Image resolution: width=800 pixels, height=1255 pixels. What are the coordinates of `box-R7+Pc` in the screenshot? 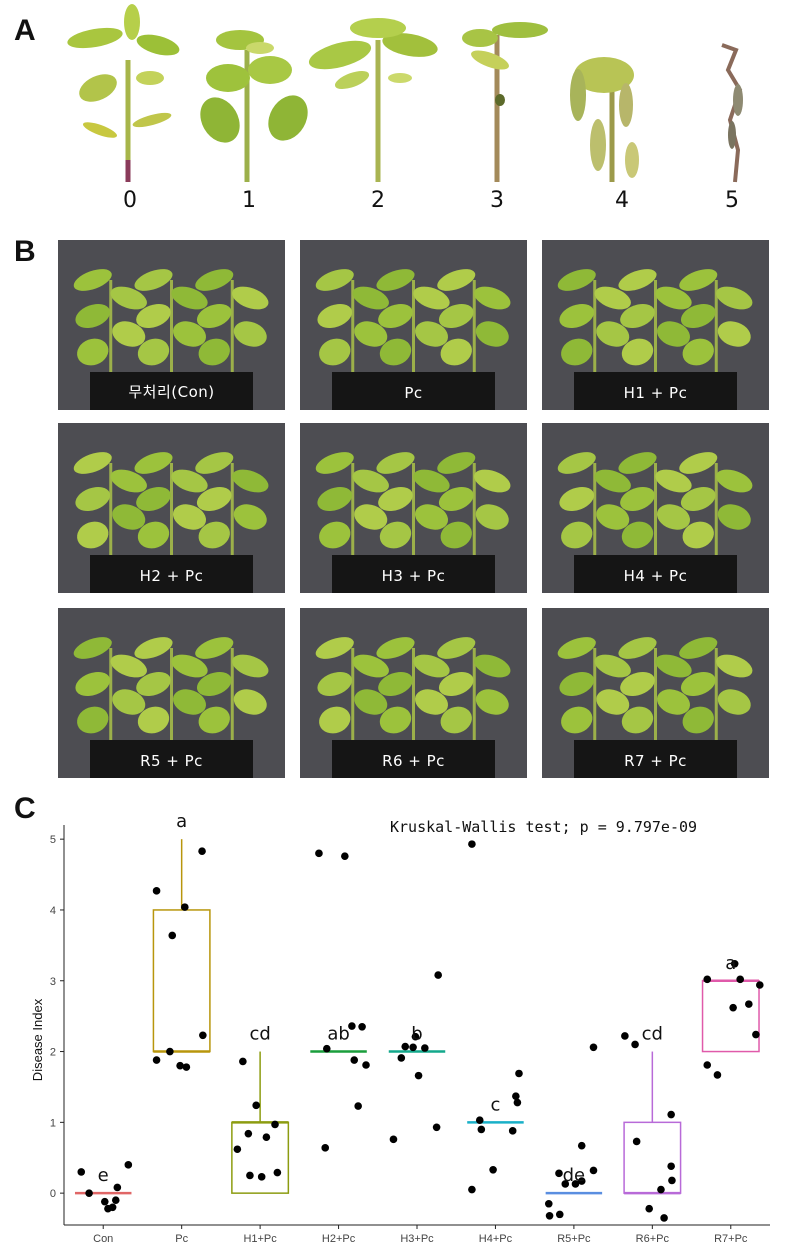 It's located at (730, 1016).